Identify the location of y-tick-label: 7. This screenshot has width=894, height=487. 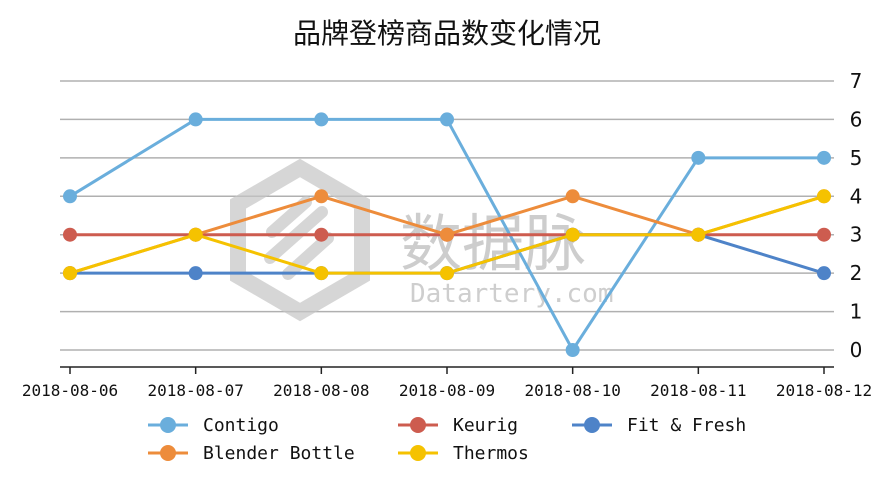
(856, 81).